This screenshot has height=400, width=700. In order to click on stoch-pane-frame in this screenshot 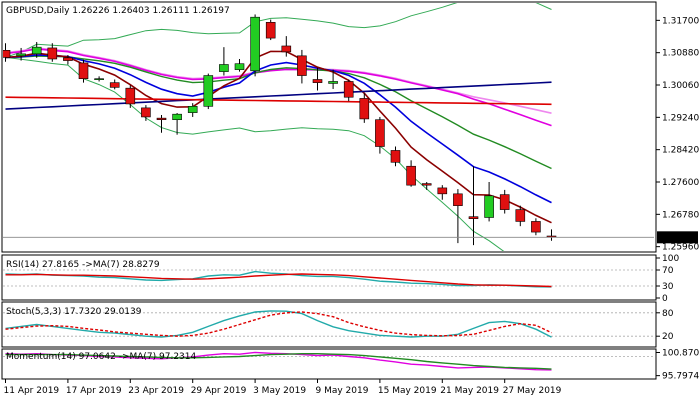, I will do `click(329, 324)`.